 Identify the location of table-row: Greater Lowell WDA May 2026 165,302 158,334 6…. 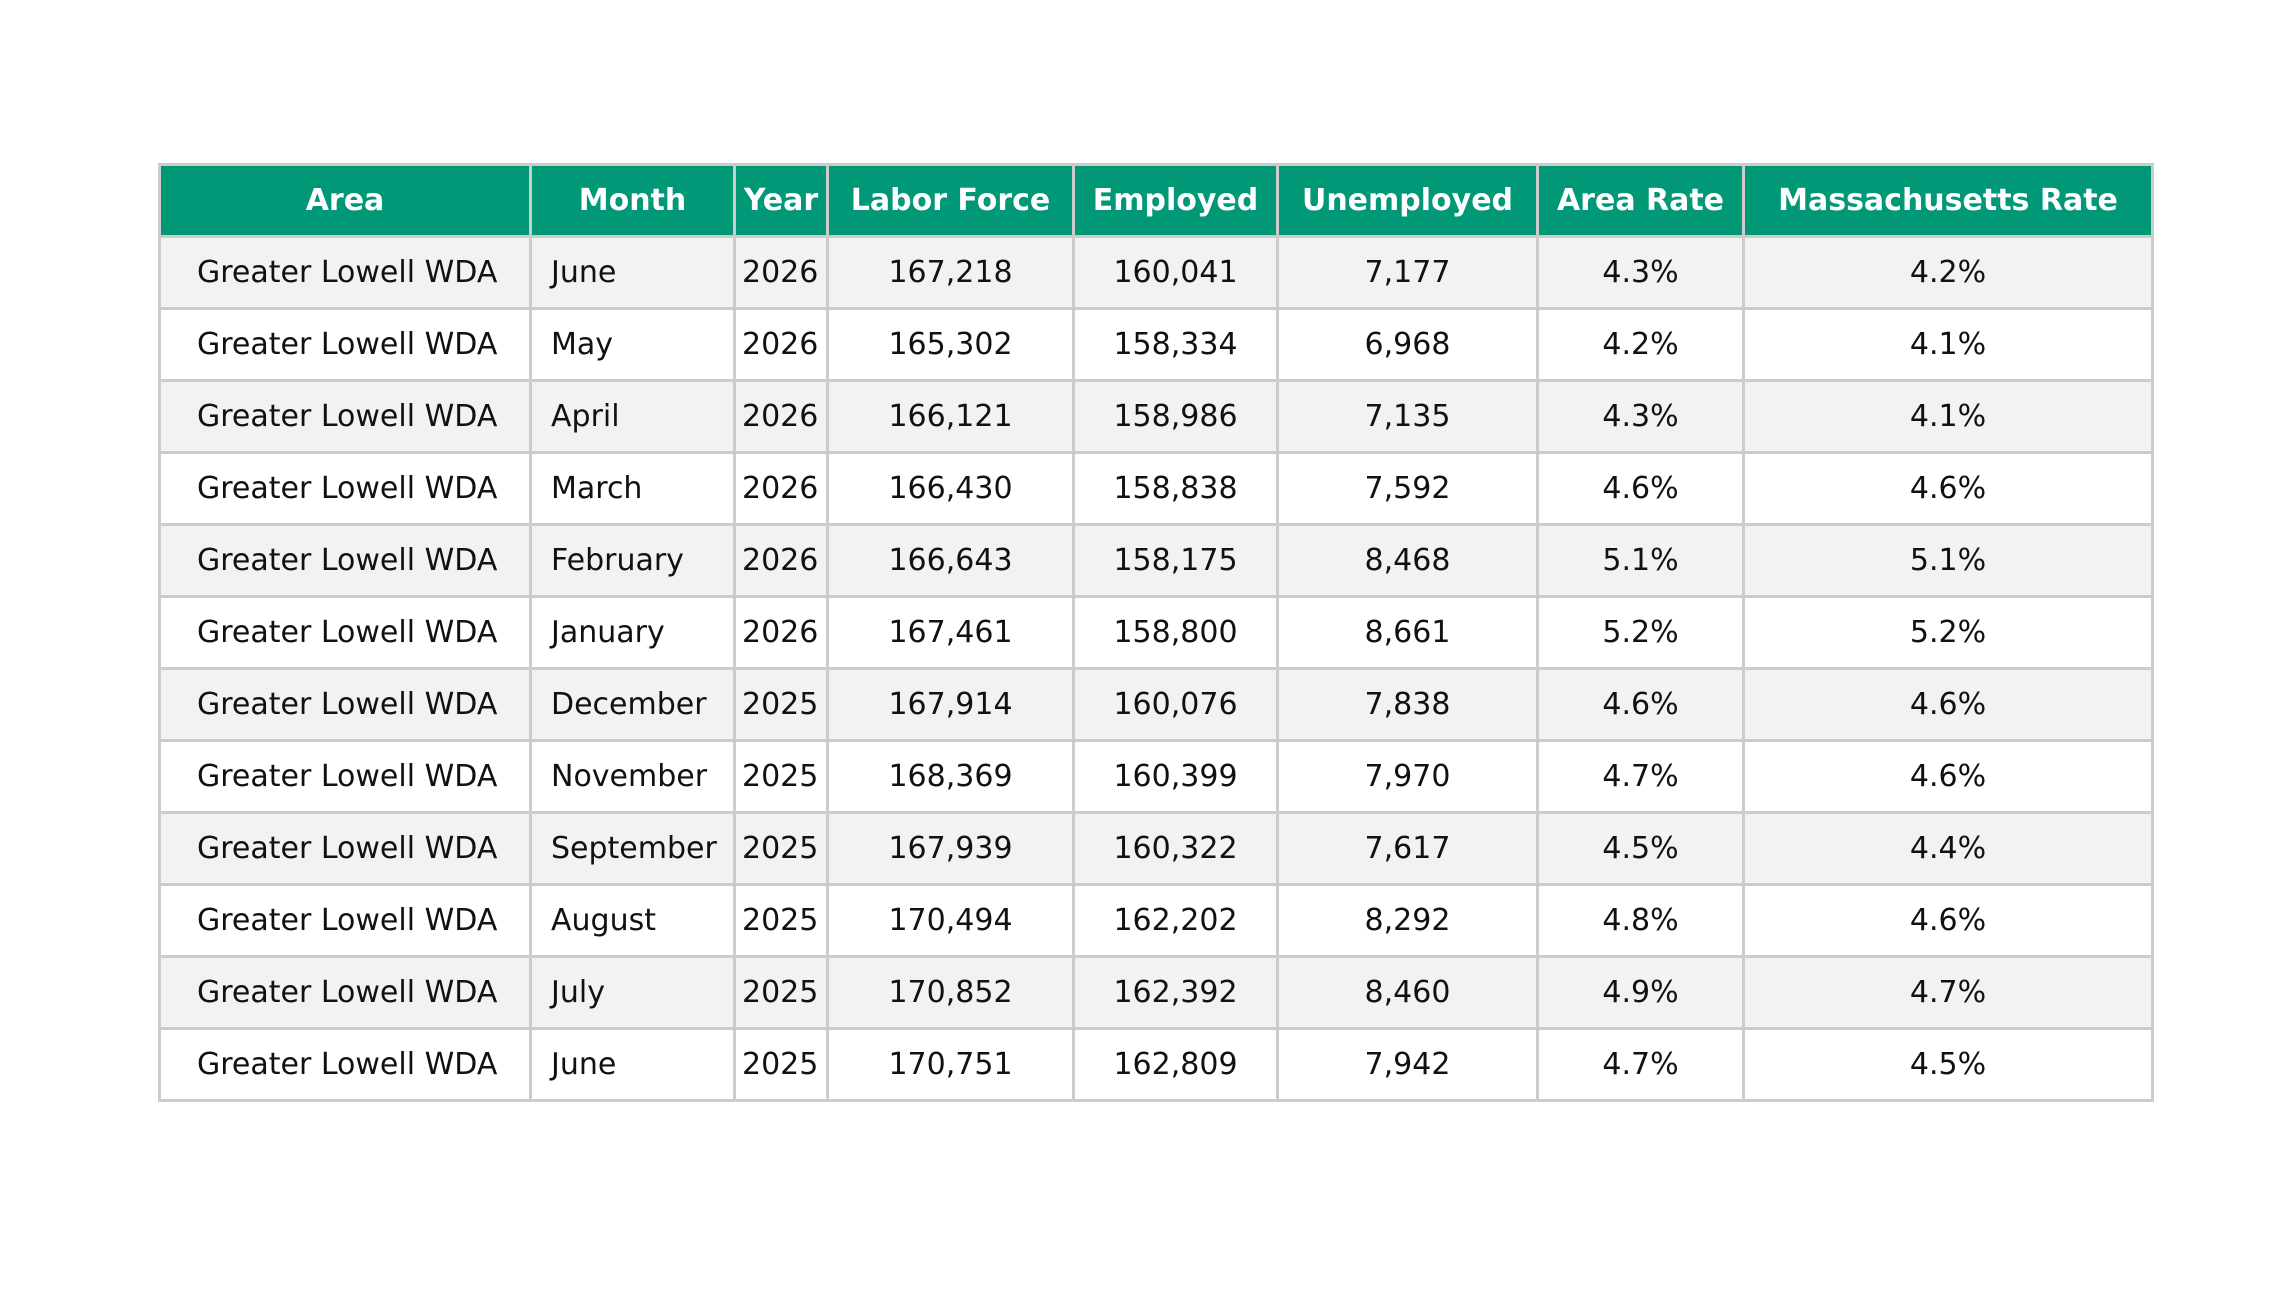
(1156, 344).